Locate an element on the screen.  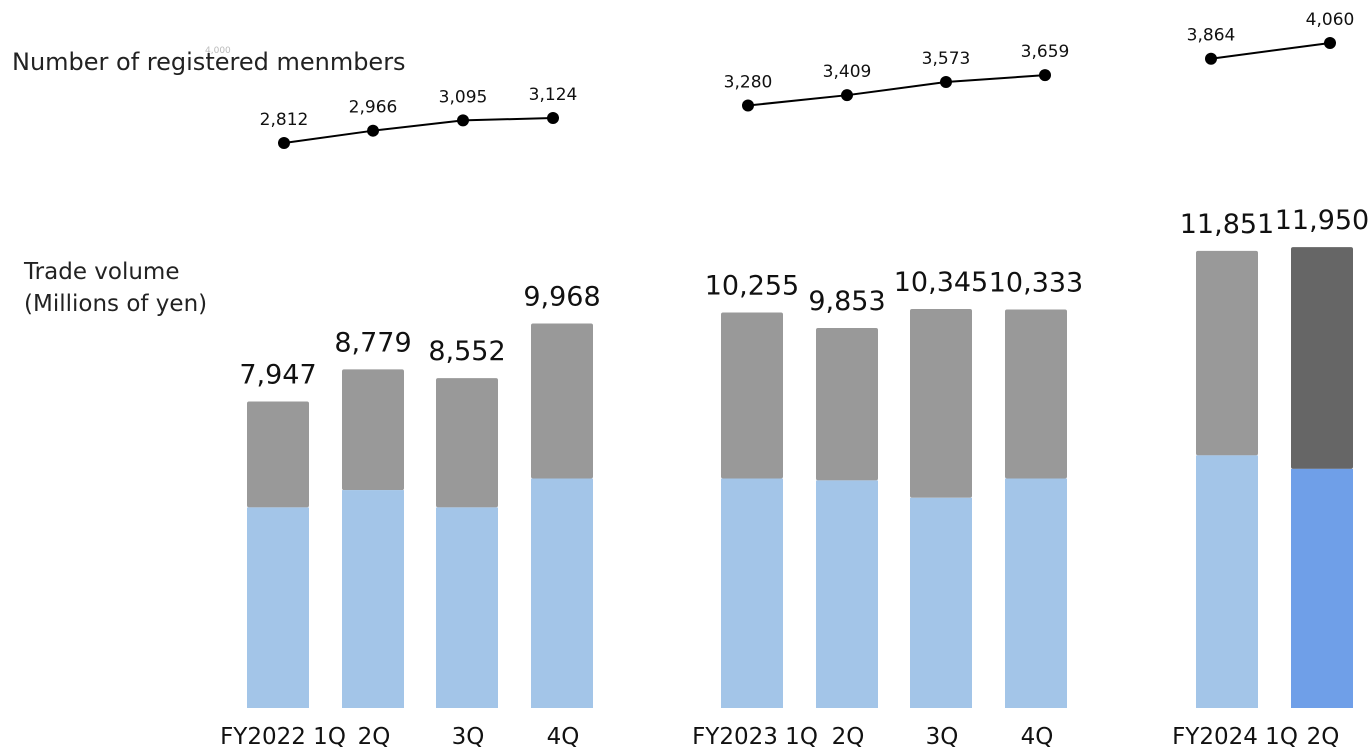
trade-volume-value-label-9: 11,950 is located at coordinates (1322, 220).